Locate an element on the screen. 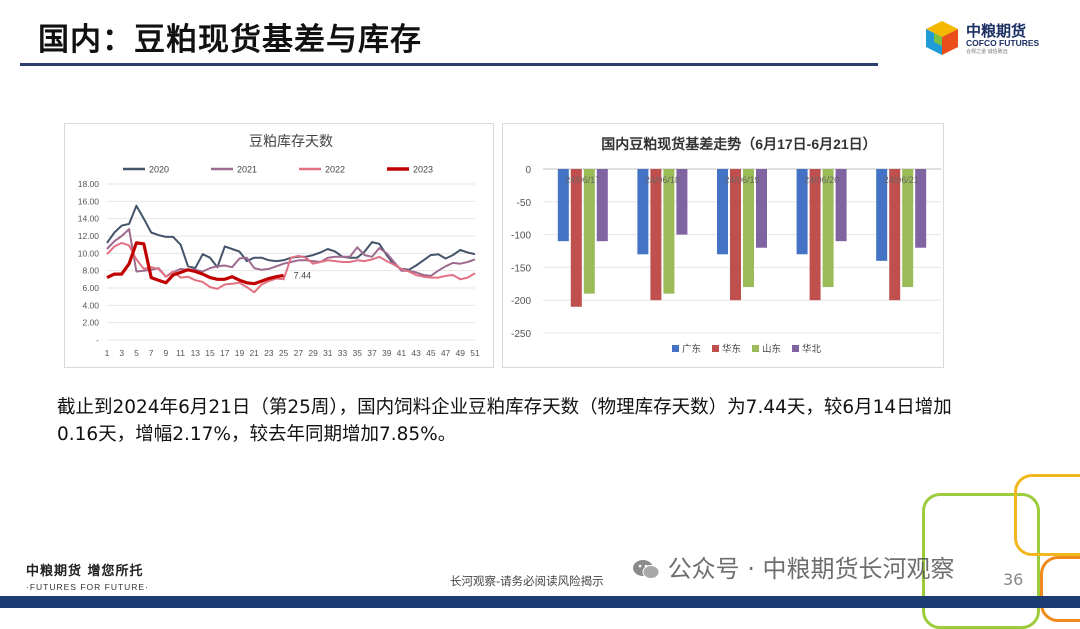 Image resolution: width=1080 pixels, height=629 pixels. y-tick-label: 2.00 is located at coordinates (90, 323).